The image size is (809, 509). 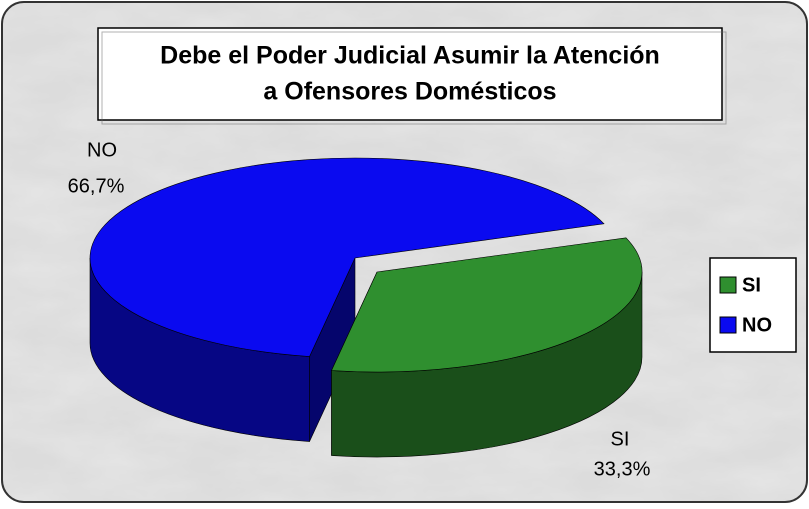 I want to click on chart-title: a Ofensores Domésticos, so click(x=409, y=92).